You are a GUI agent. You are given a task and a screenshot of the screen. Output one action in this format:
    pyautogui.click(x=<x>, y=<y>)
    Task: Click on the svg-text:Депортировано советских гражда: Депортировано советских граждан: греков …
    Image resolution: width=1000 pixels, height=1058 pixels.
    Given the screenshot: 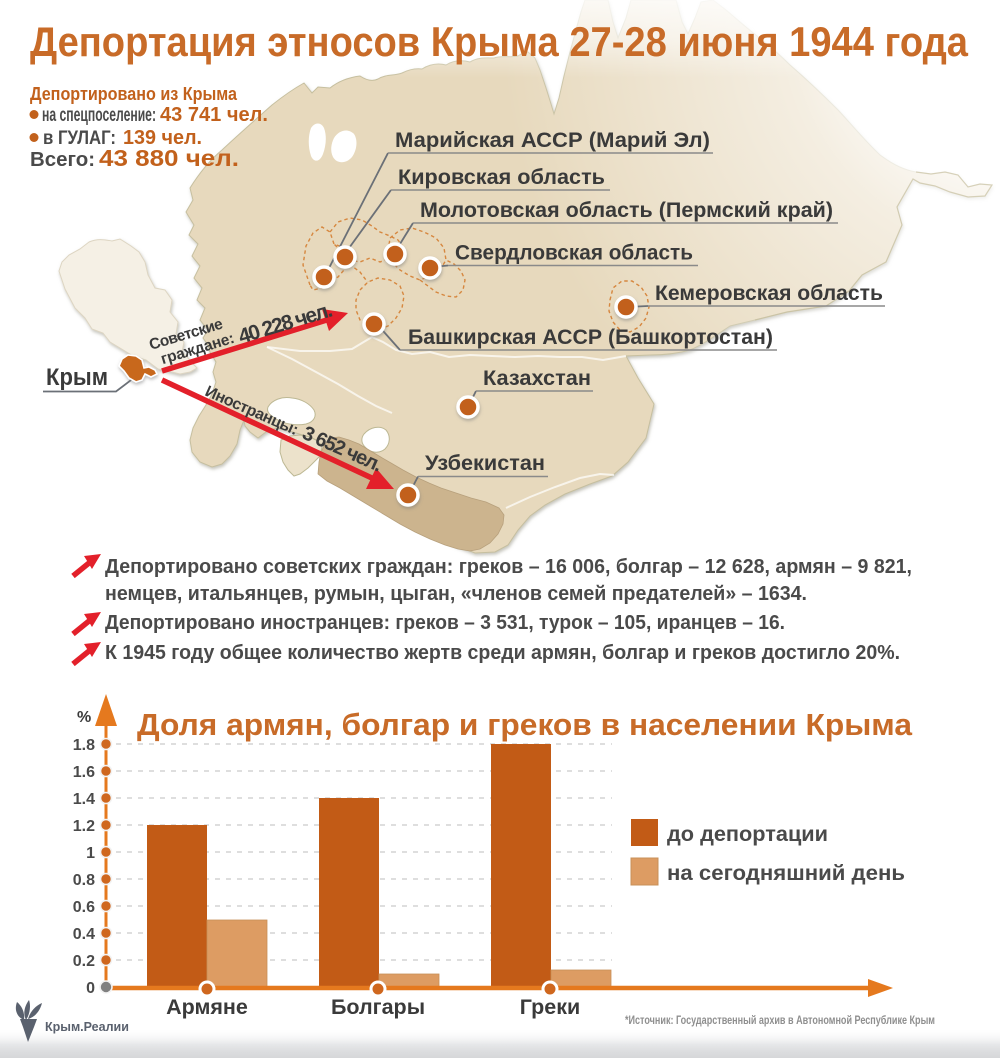 What is the action you would take?
    pyautogui.click(x=508, y=567)
    